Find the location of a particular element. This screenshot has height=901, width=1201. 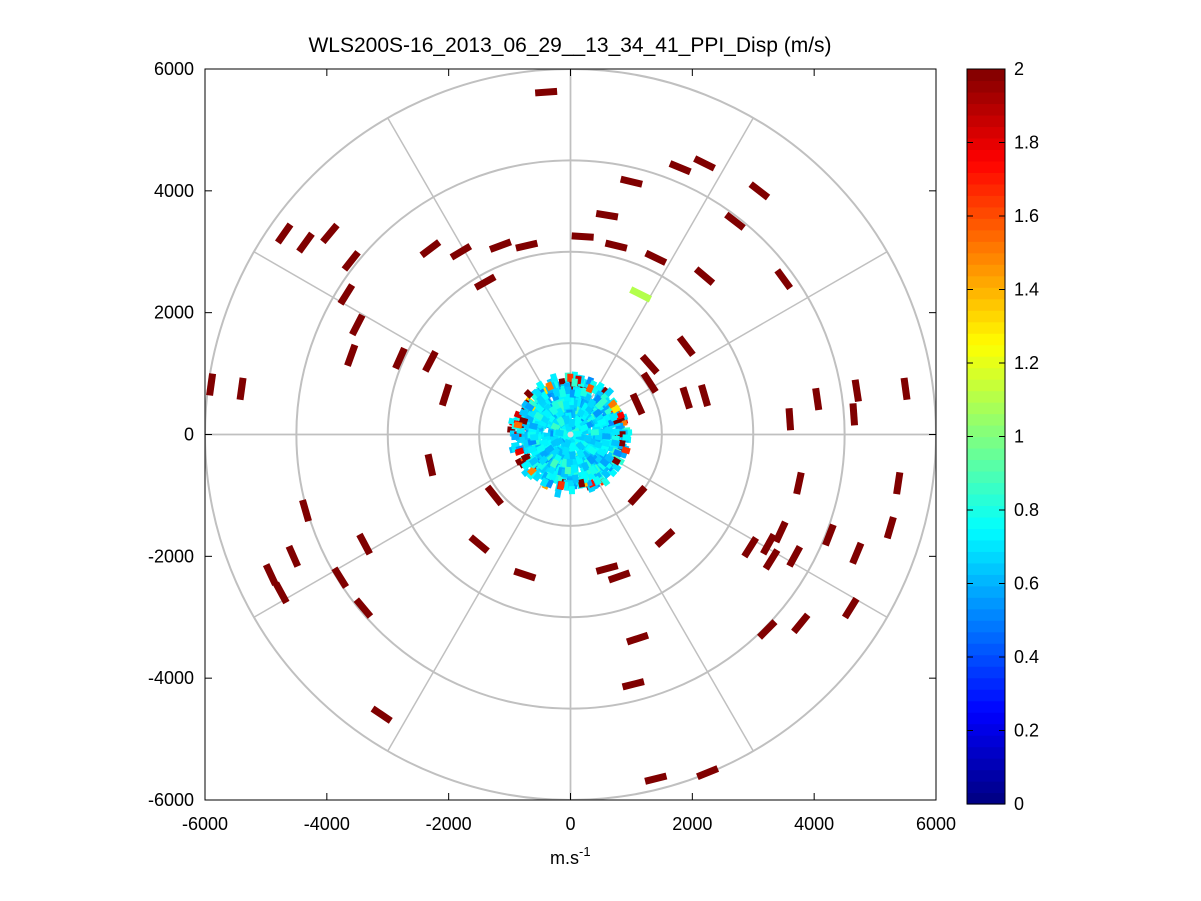

y-tick-label: 4000 is located at coordinates (174, 191).